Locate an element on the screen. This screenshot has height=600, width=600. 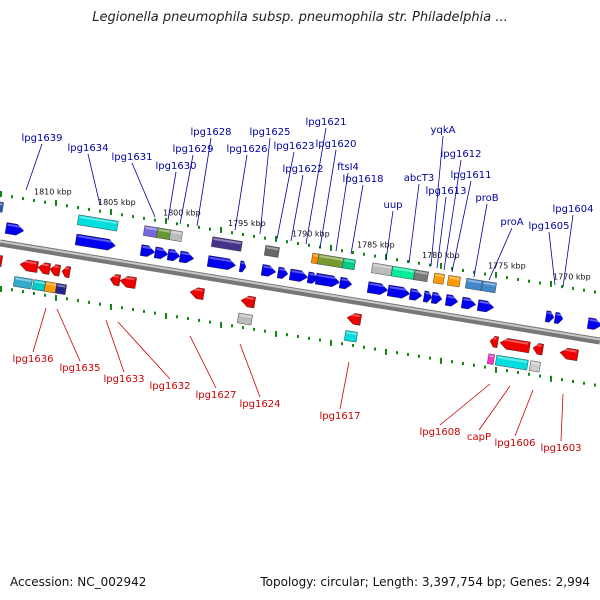
scale-label: 1775 kbp is located at coordinates (507, 266).